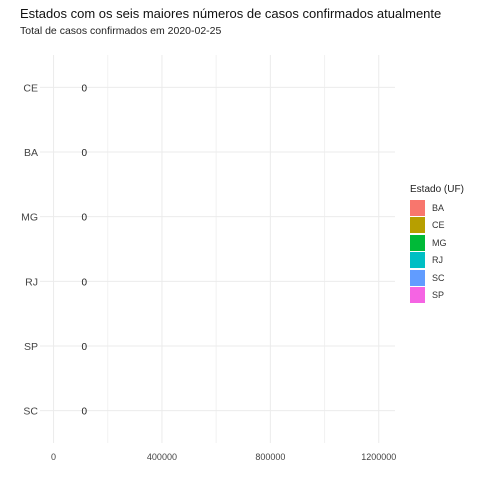 The image size is (480, 480). Describe the element at coordinates (31, 282) in the screenshot. I see `y-tick-label: RJ` at that location.